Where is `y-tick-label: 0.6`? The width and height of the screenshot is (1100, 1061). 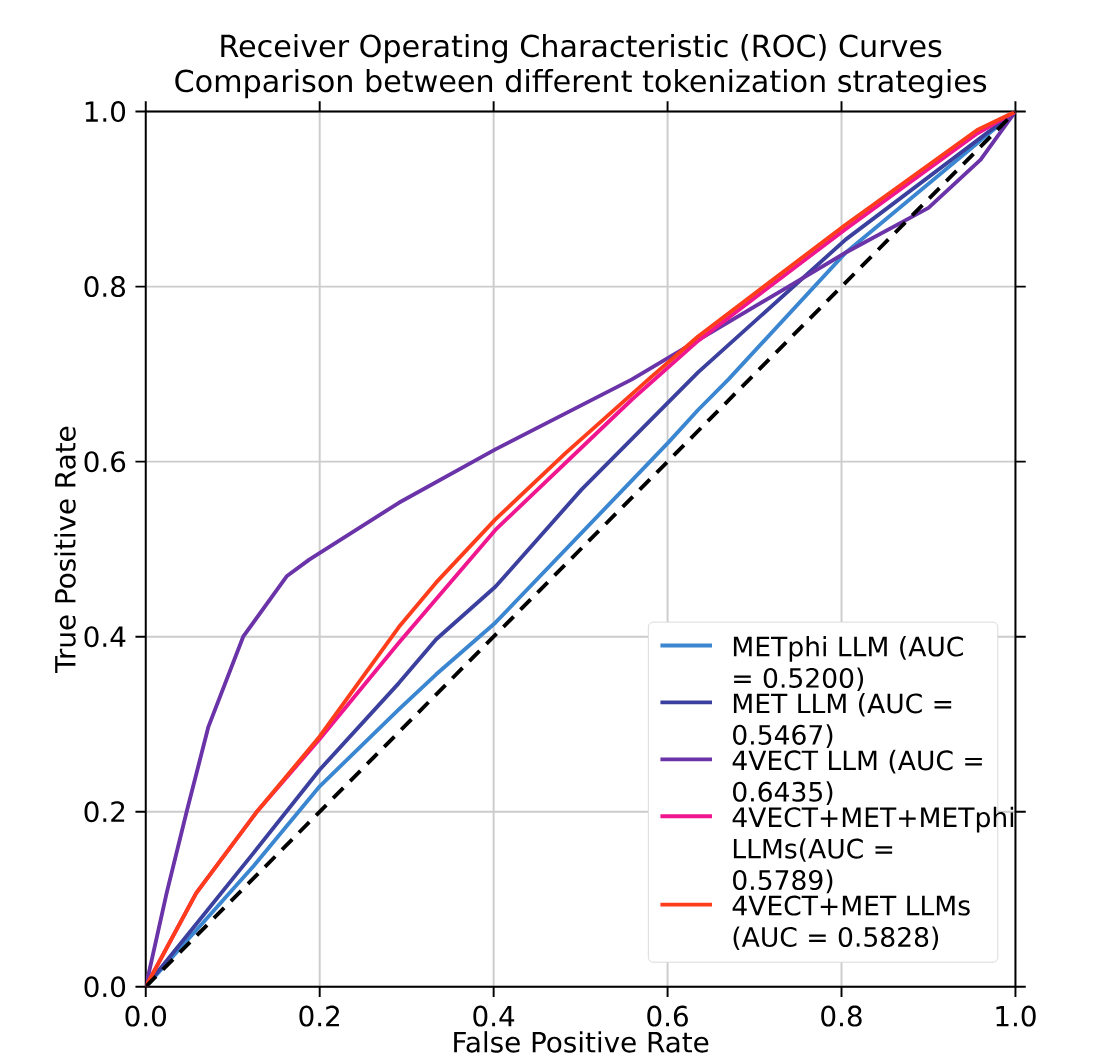
y-tick-label: 0.6 is located at coordinates (105, 462).